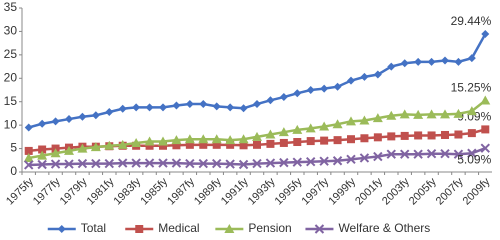 This screenshot has width=500, height=240. Describe the element at coordinates (178, 228) in the screenshot. I see `legend-label: Medical` at that location.